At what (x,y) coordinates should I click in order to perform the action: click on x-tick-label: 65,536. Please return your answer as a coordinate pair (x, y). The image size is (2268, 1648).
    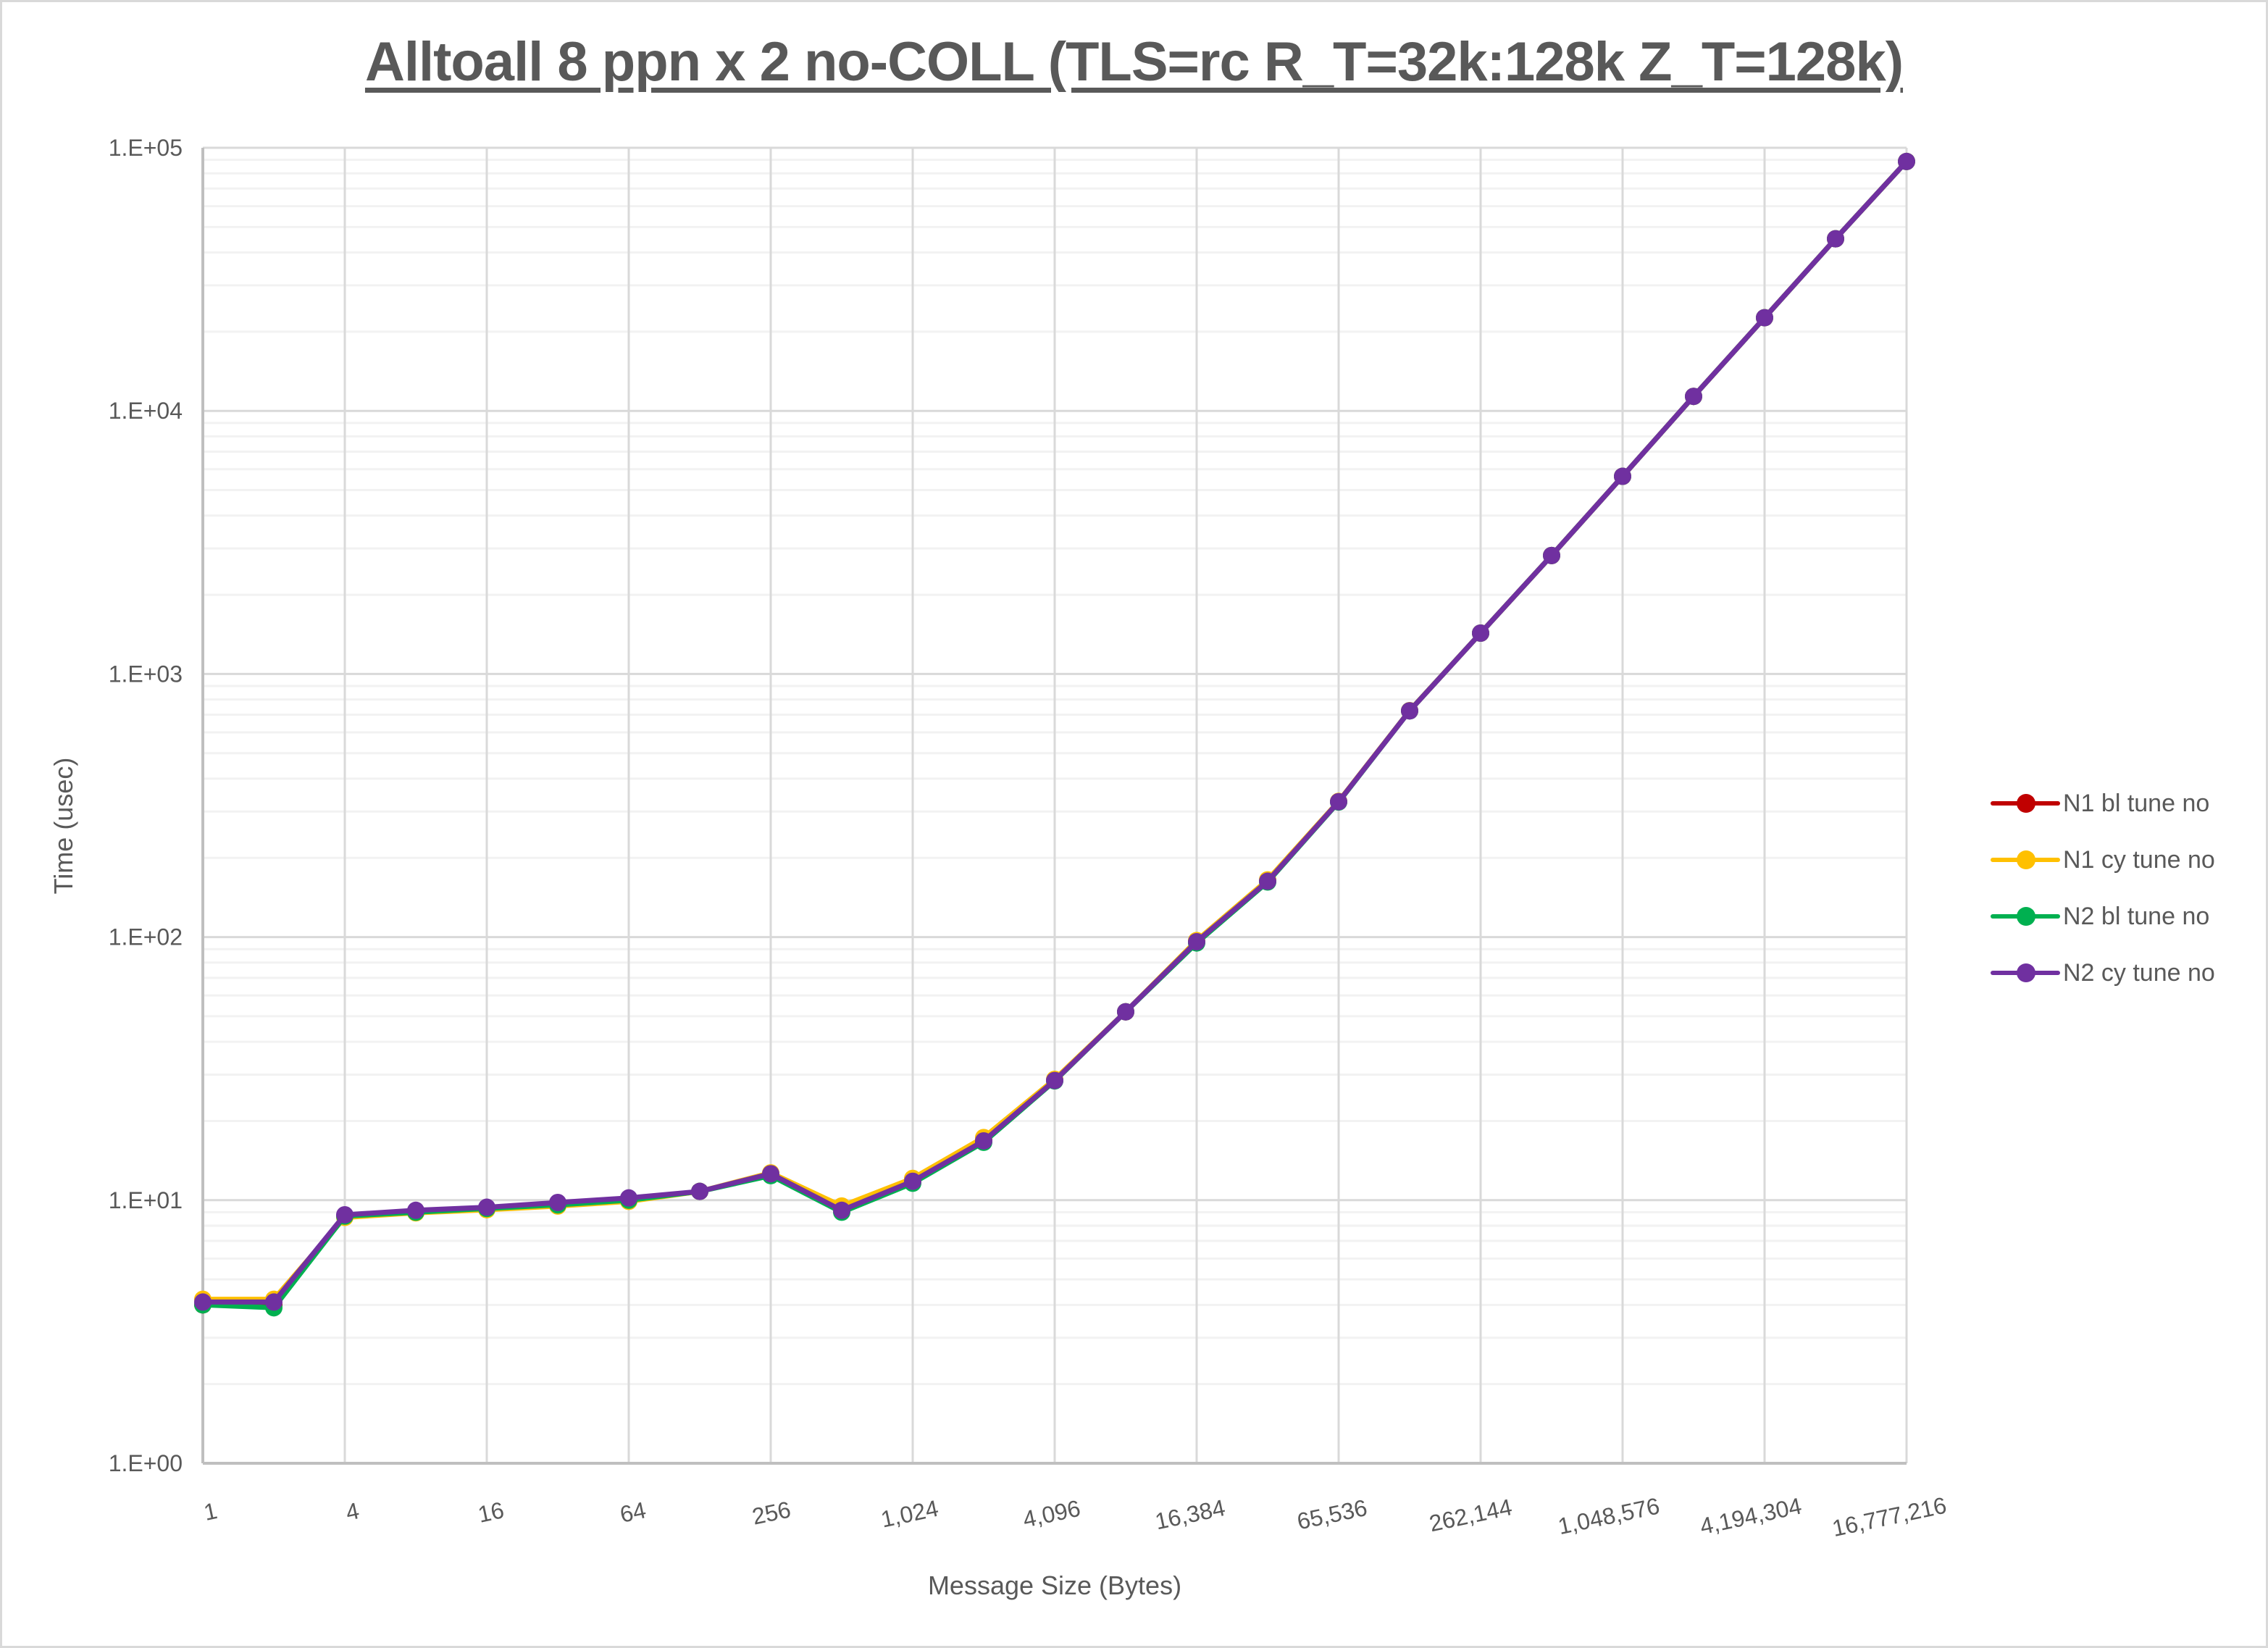
    Looking at the image, I should click on (1332, 1514).